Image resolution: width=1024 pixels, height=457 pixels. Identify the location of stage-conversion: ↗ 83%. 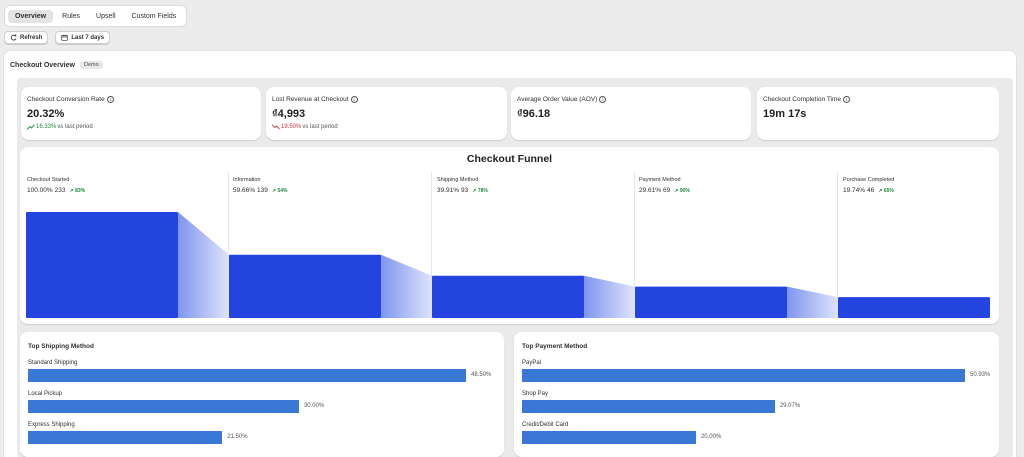
(77, 190).